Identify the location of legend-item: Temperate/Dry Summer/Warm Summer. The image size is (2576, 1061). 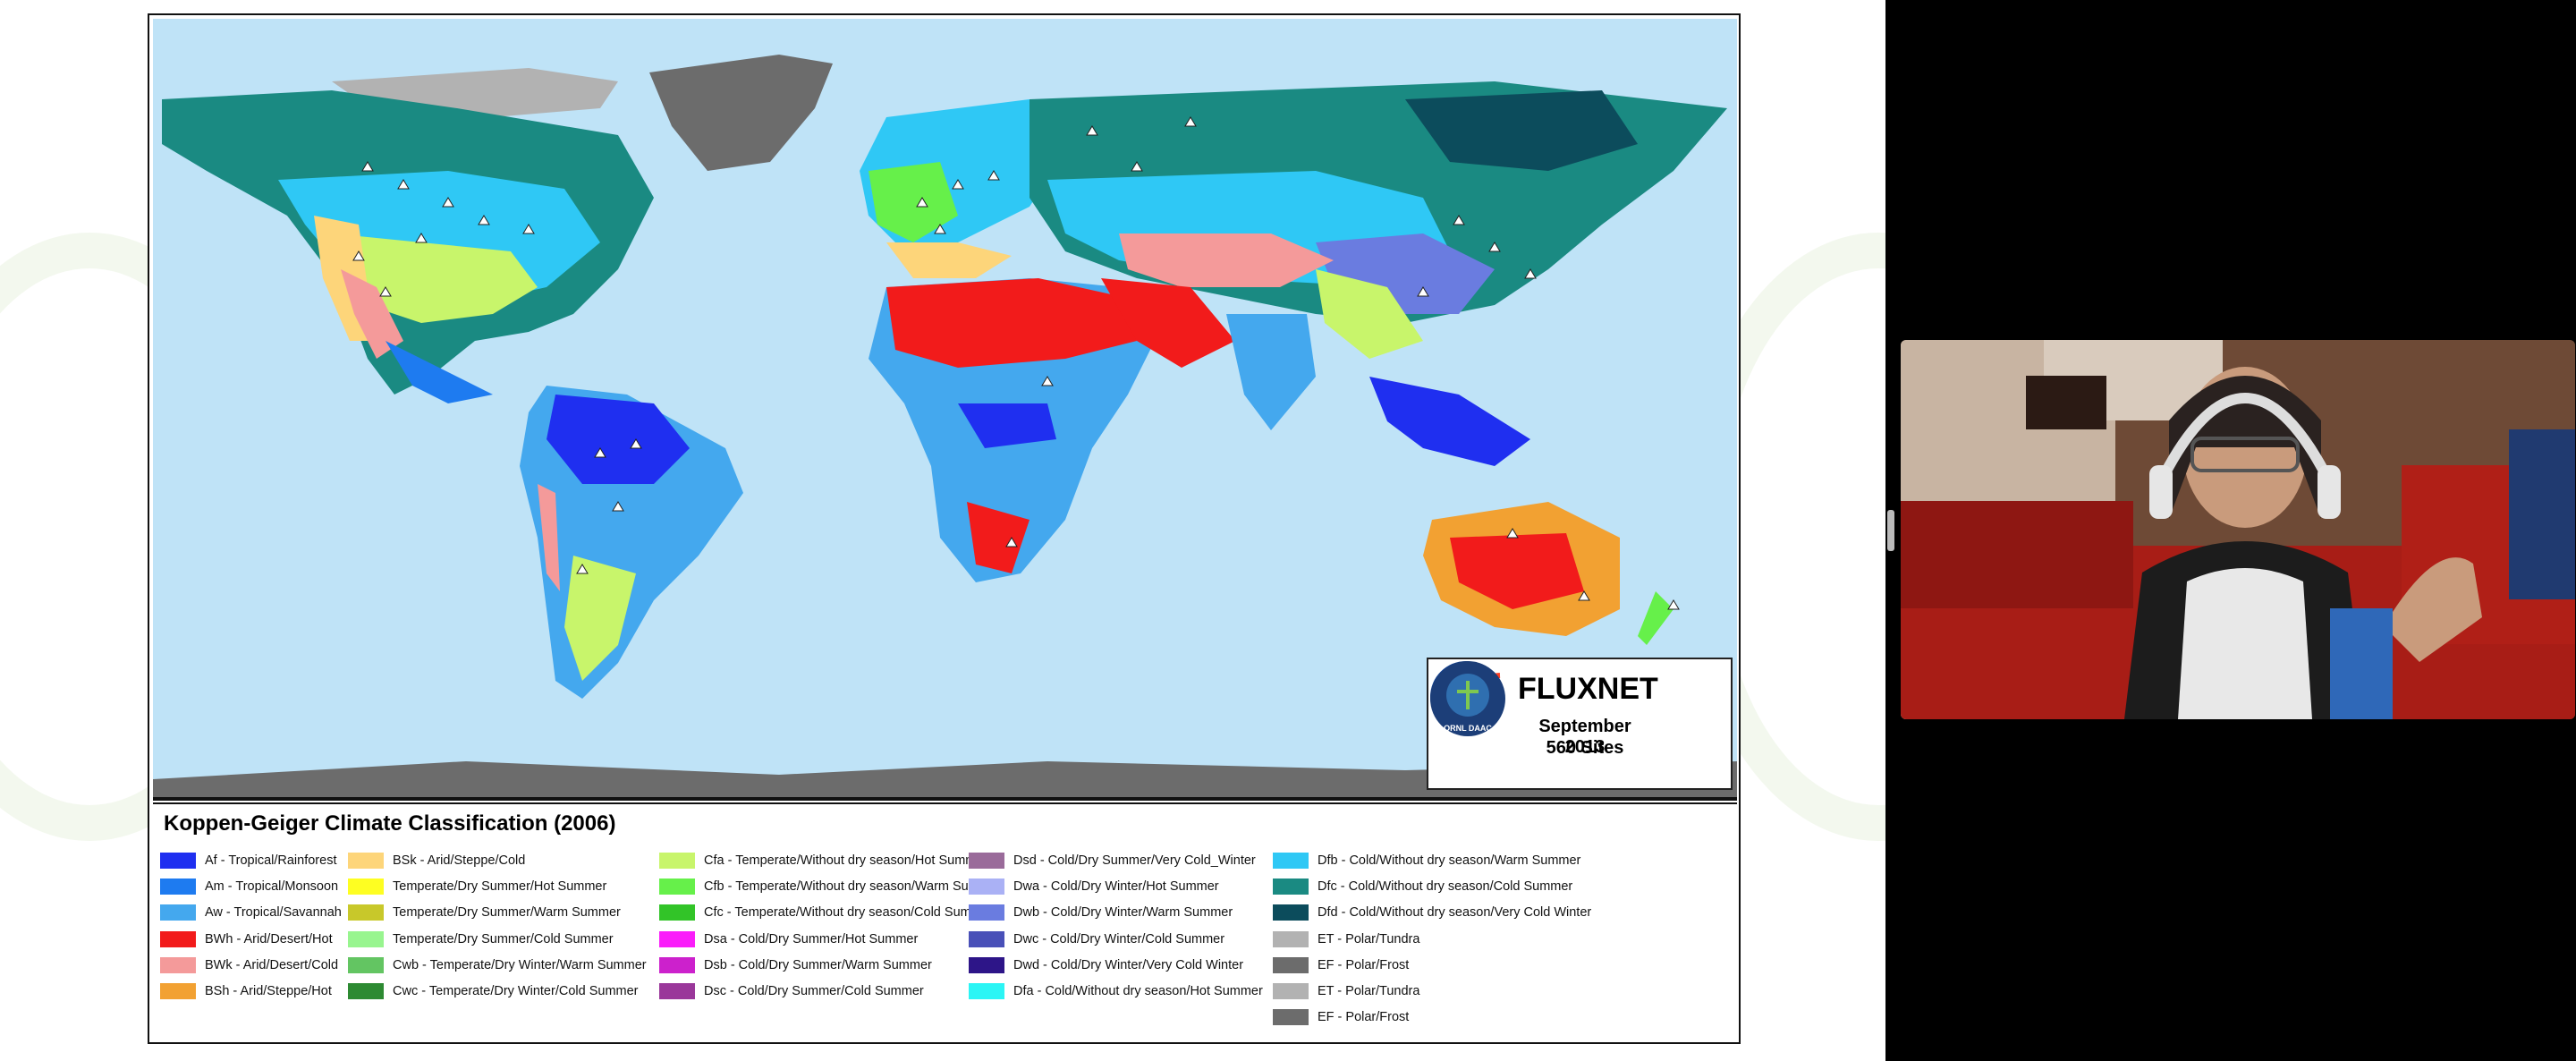
(497, 913).